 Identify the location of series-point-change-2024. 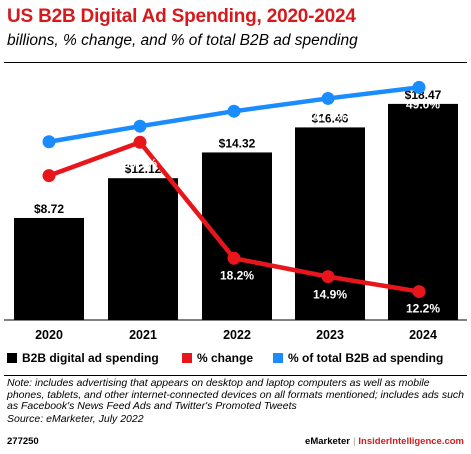
(419, 292).